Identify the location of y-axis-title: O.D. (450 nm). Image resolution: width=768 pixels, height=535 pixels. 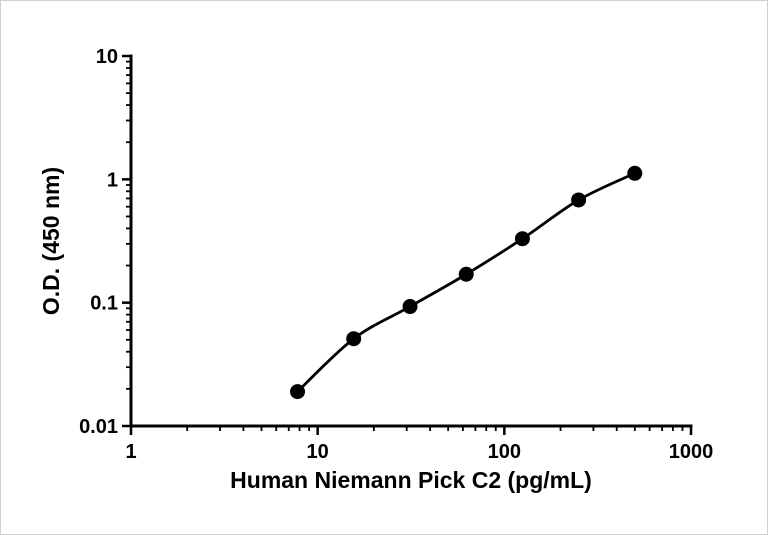
(51, 241).